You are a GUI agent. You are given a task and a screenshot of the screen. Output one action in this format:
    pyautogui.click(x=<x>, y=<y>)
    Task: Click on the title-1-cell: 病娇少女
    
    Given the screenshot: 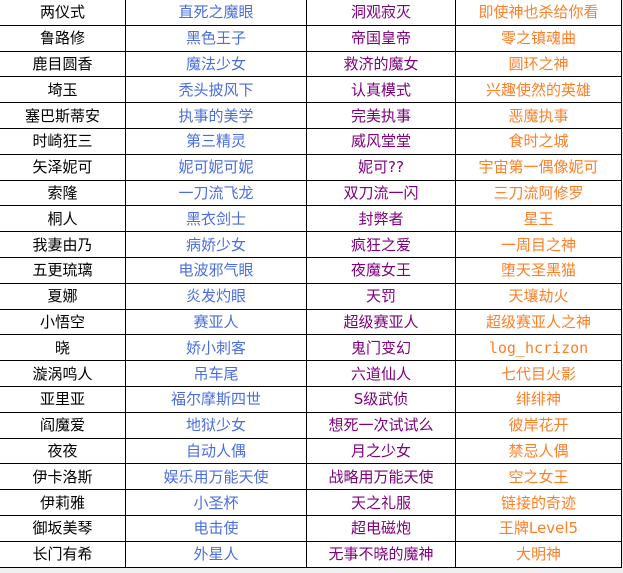 What is the action you would take?
    pyautogui.click(x=216, y=244)
    